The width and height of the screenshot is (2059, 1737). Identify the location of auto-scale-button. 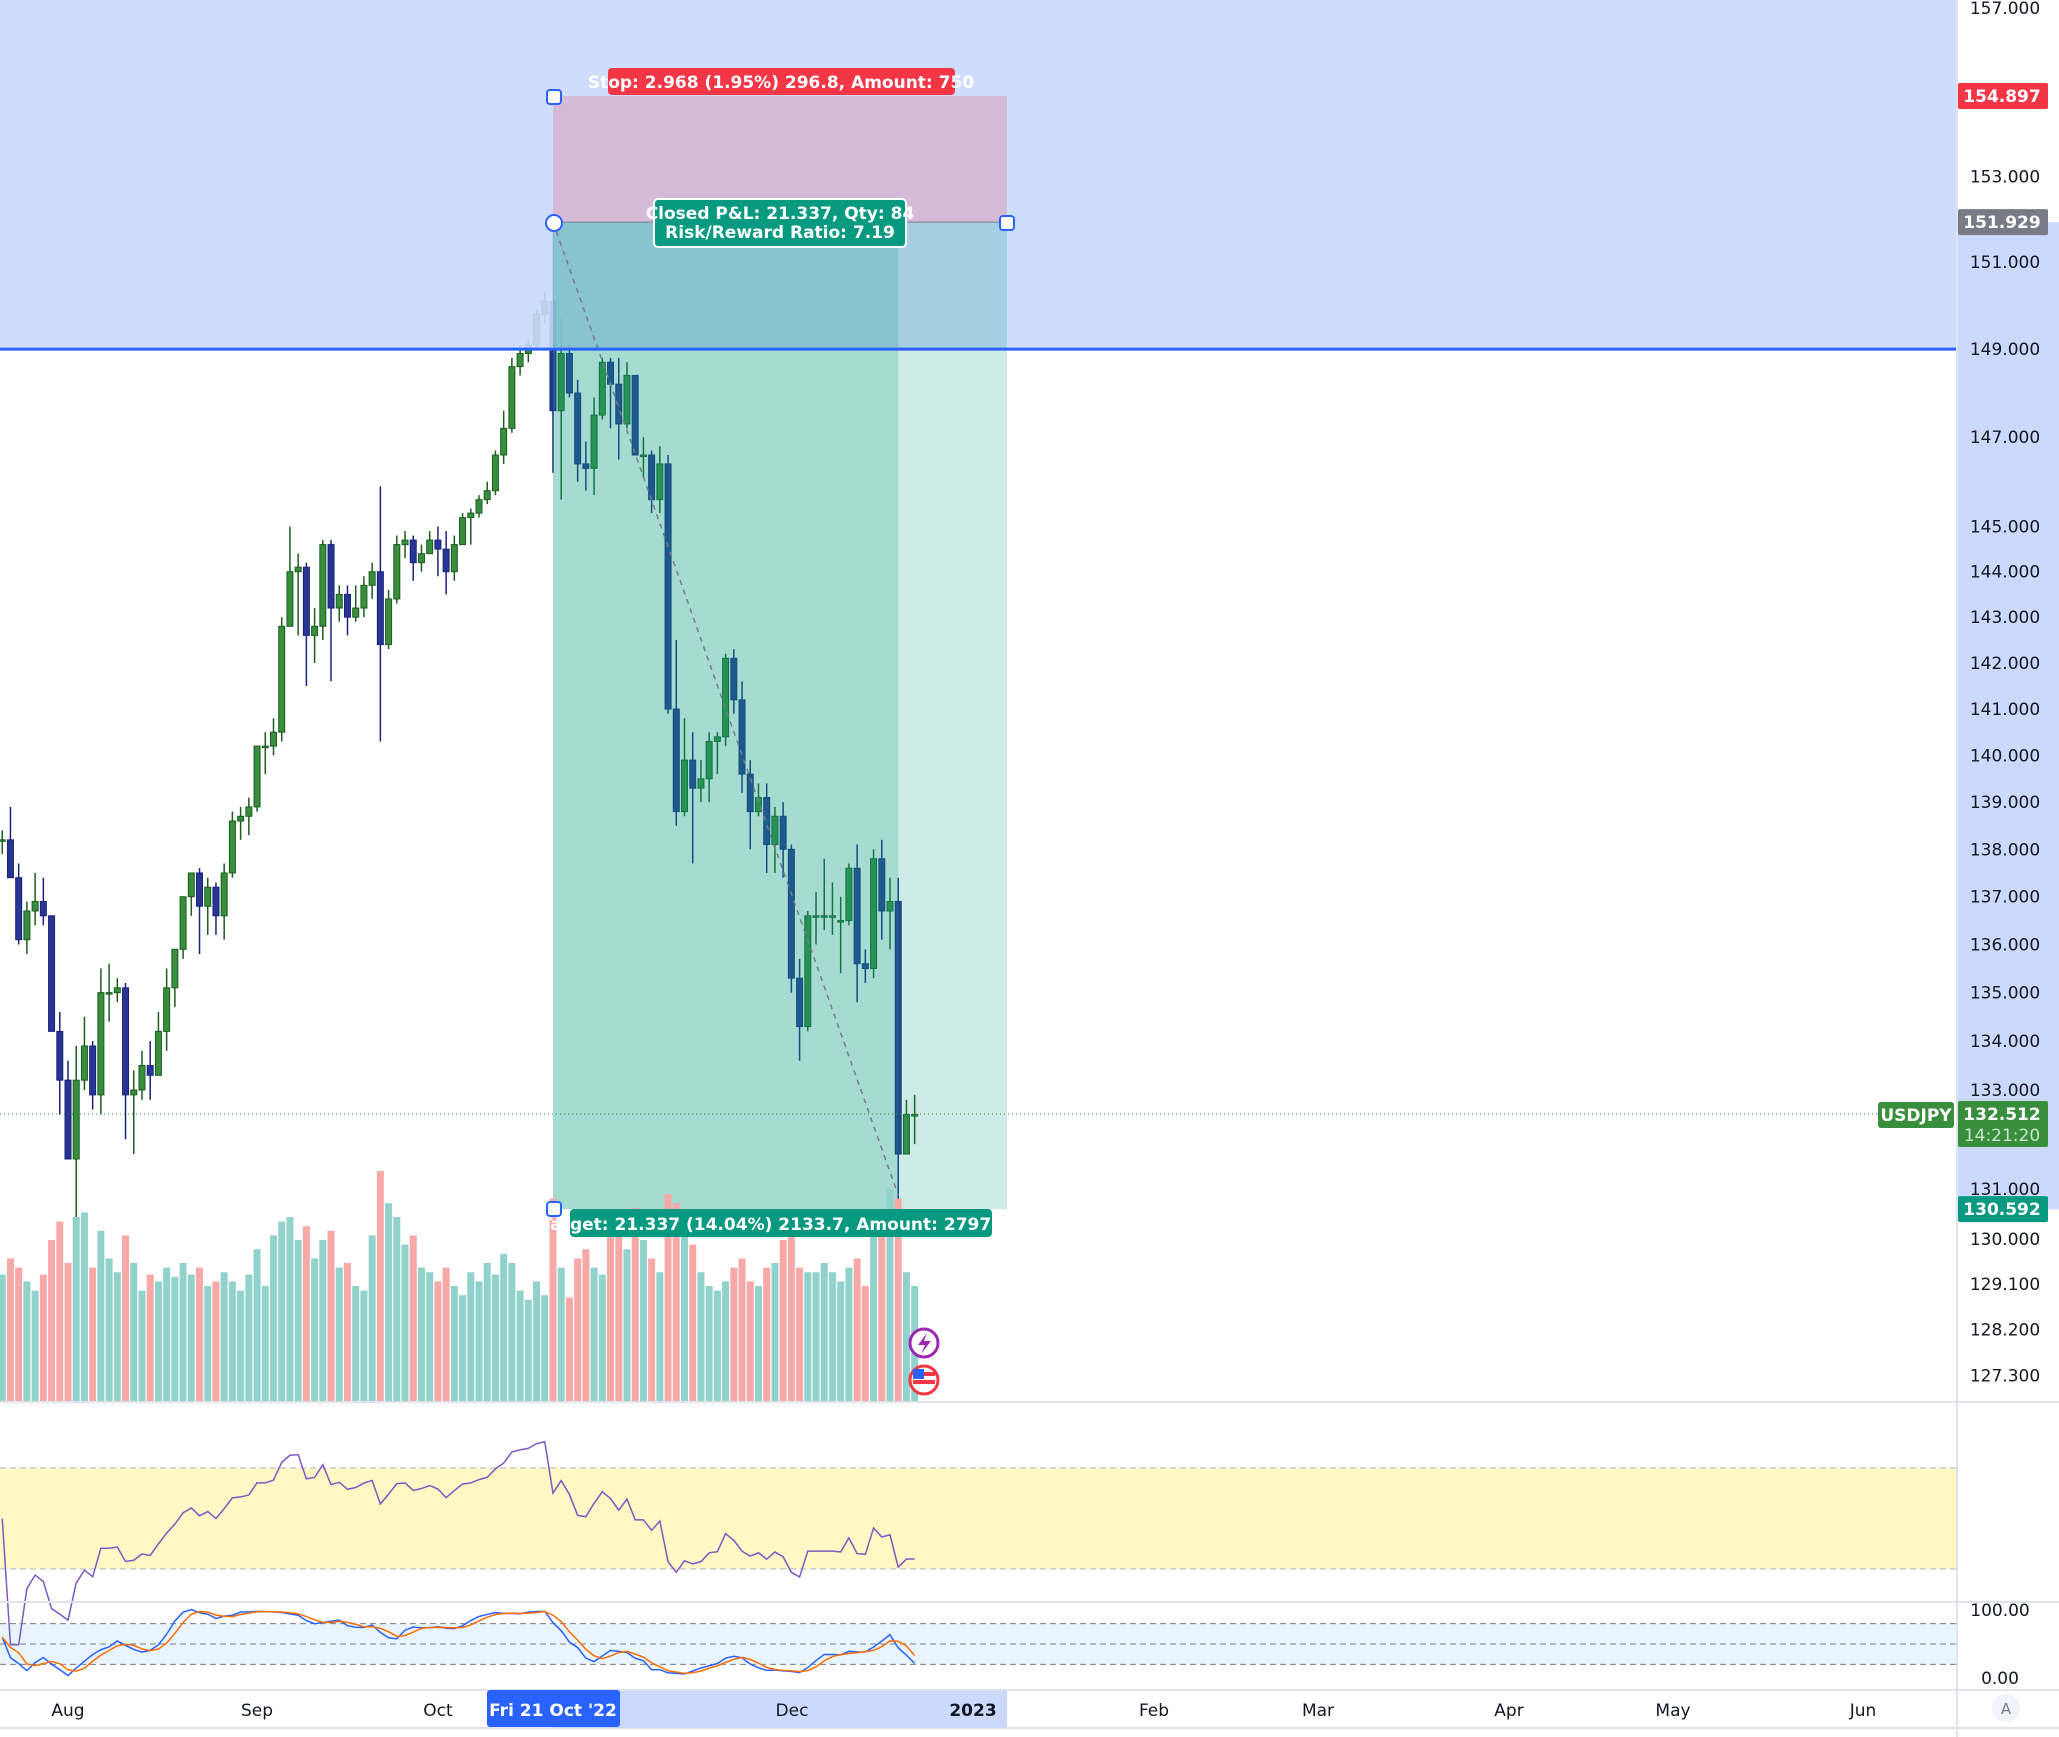
(2006, 1708).